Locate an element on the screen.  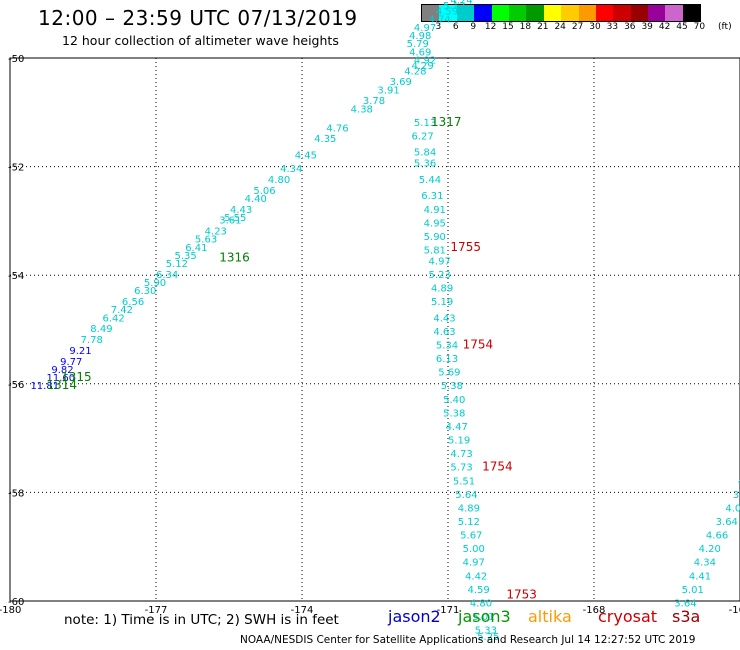
scale-label: 3 is located at coordinates (438, 27).